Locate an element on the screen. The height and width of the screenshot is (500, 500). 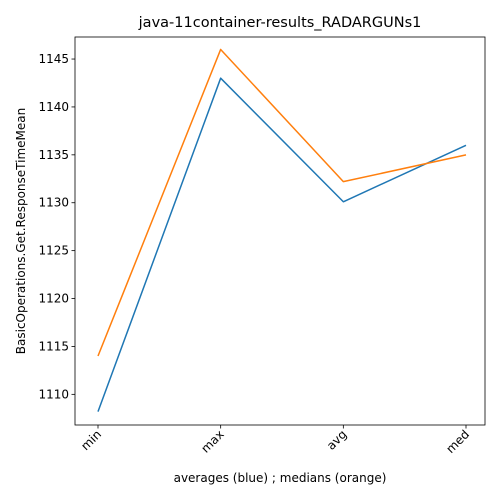
y-tick-label: 1140 is located at coordinates (53, 107).